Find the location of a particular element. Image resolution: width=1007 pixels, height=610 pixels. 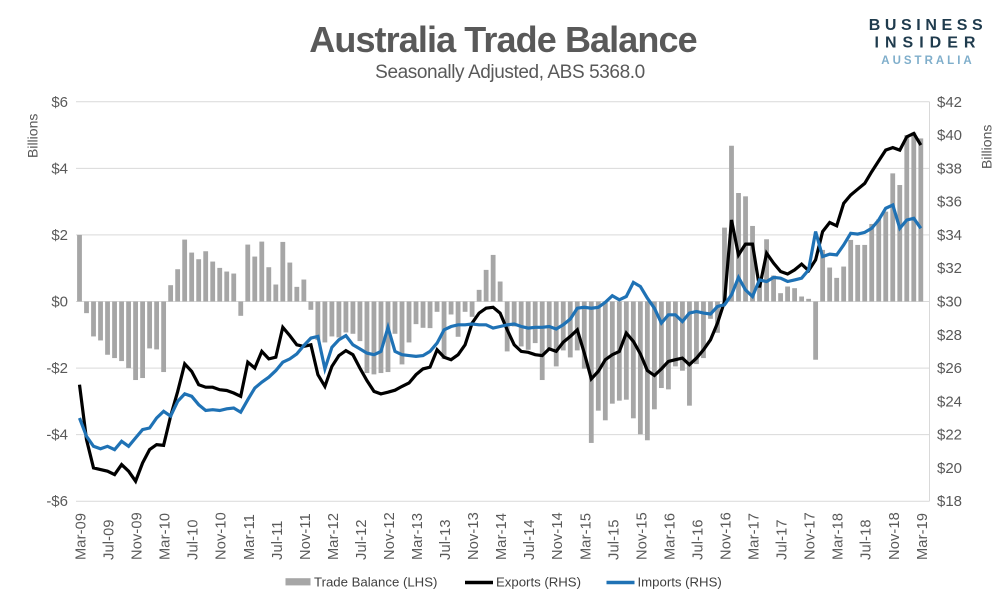

svg-text: $32 is located at coordinates (949, 268).